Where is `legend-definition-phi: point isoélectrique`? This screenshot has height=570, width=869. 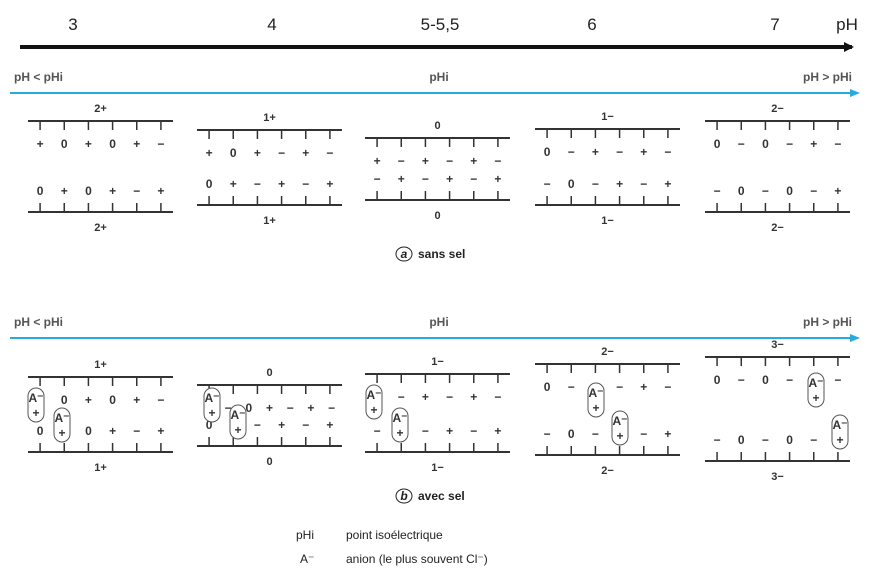 legend-definition-phi: point isoélectrique is located at coordinates (394, 535).